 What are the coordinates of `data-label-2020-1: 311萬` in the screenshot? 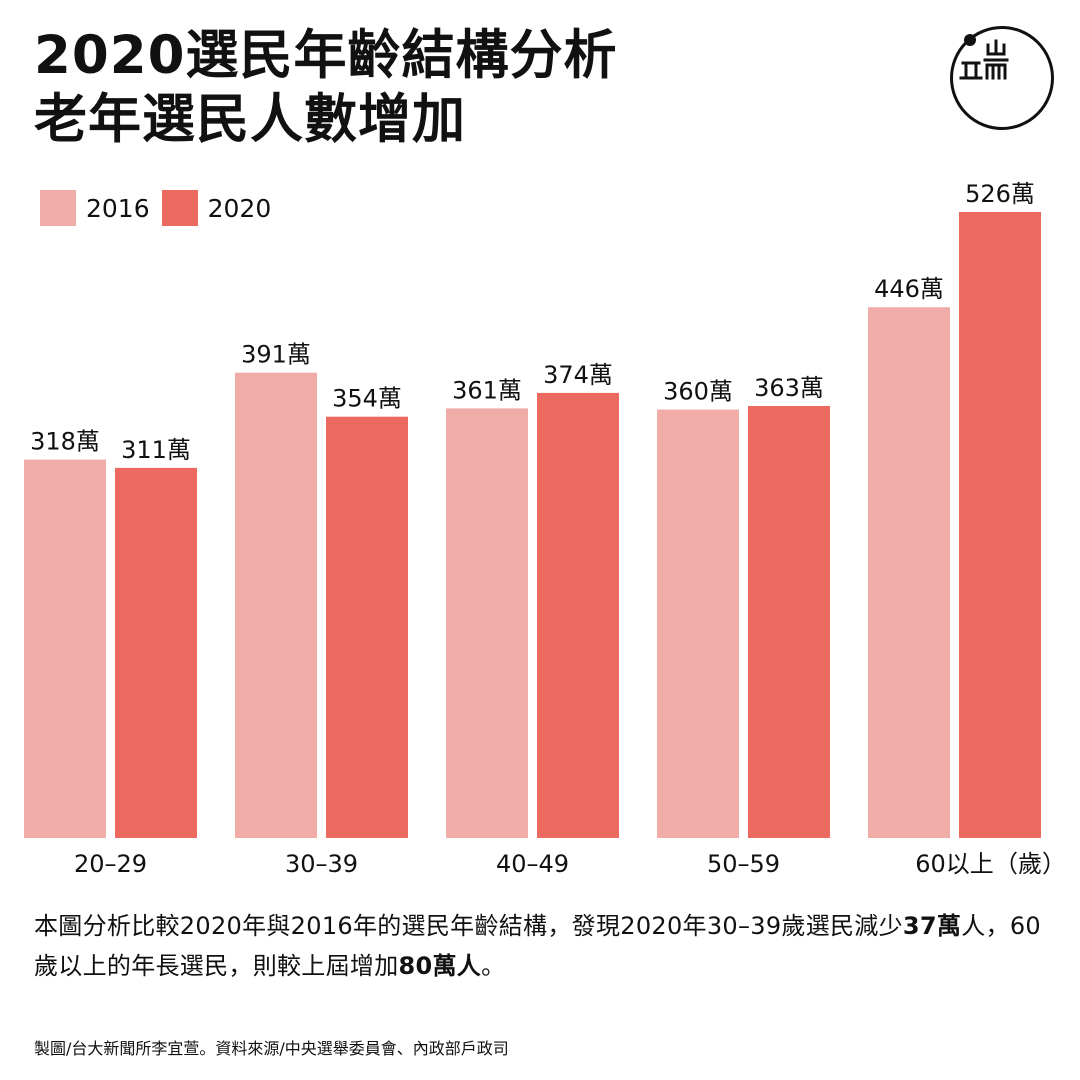 It's located at (156, 450).